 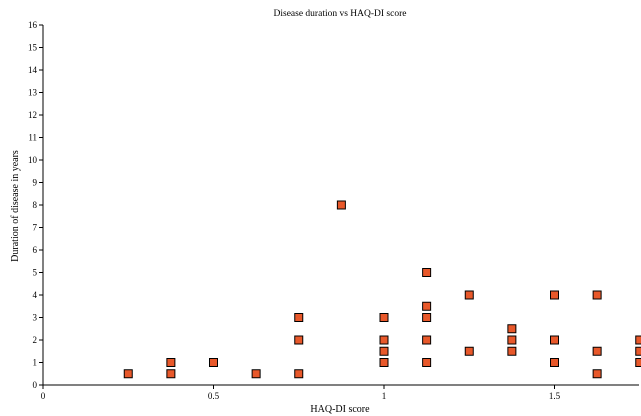 What do you see at coordinates (35, 318) in the screenshot?
I see `y-tick-label: 3` at bounding box center [35, 318].